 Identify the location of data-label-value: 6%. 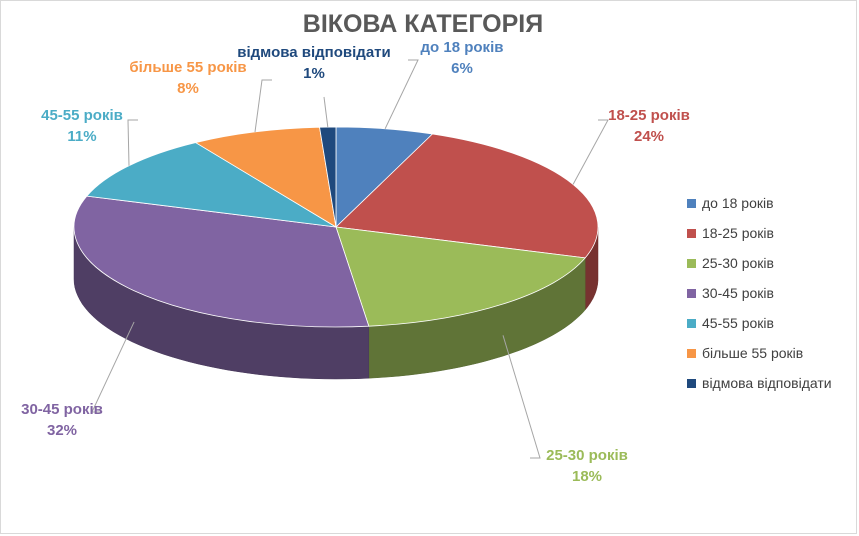
(462, 68).